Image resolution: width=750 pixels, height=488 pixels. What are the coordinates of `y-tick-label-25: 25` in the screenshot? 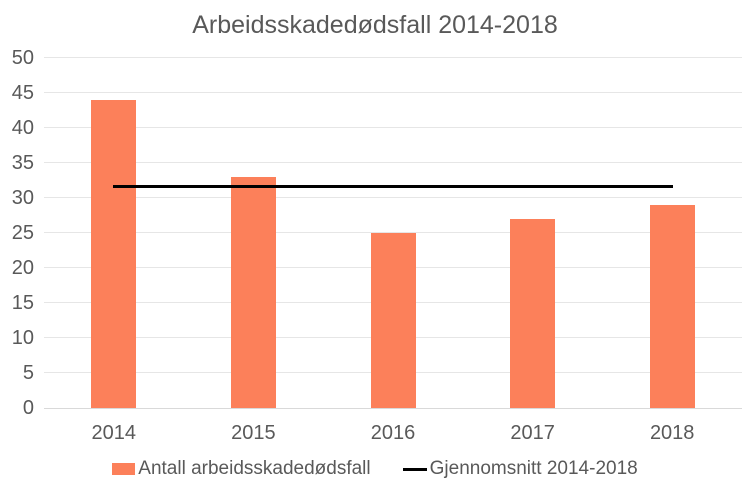 It's located at (22, 233).